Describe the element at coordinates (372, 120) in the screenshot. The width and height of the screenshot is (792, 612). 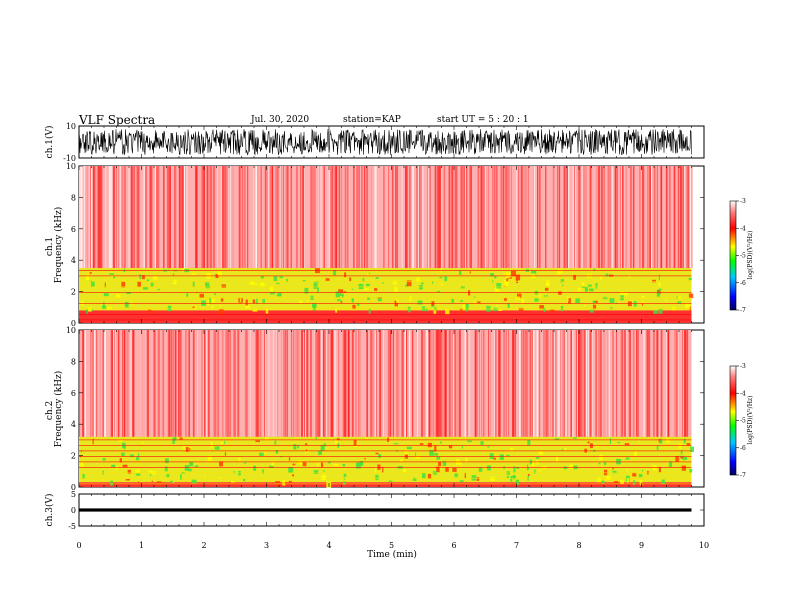
I see `station-label: station=KAP` at that location.